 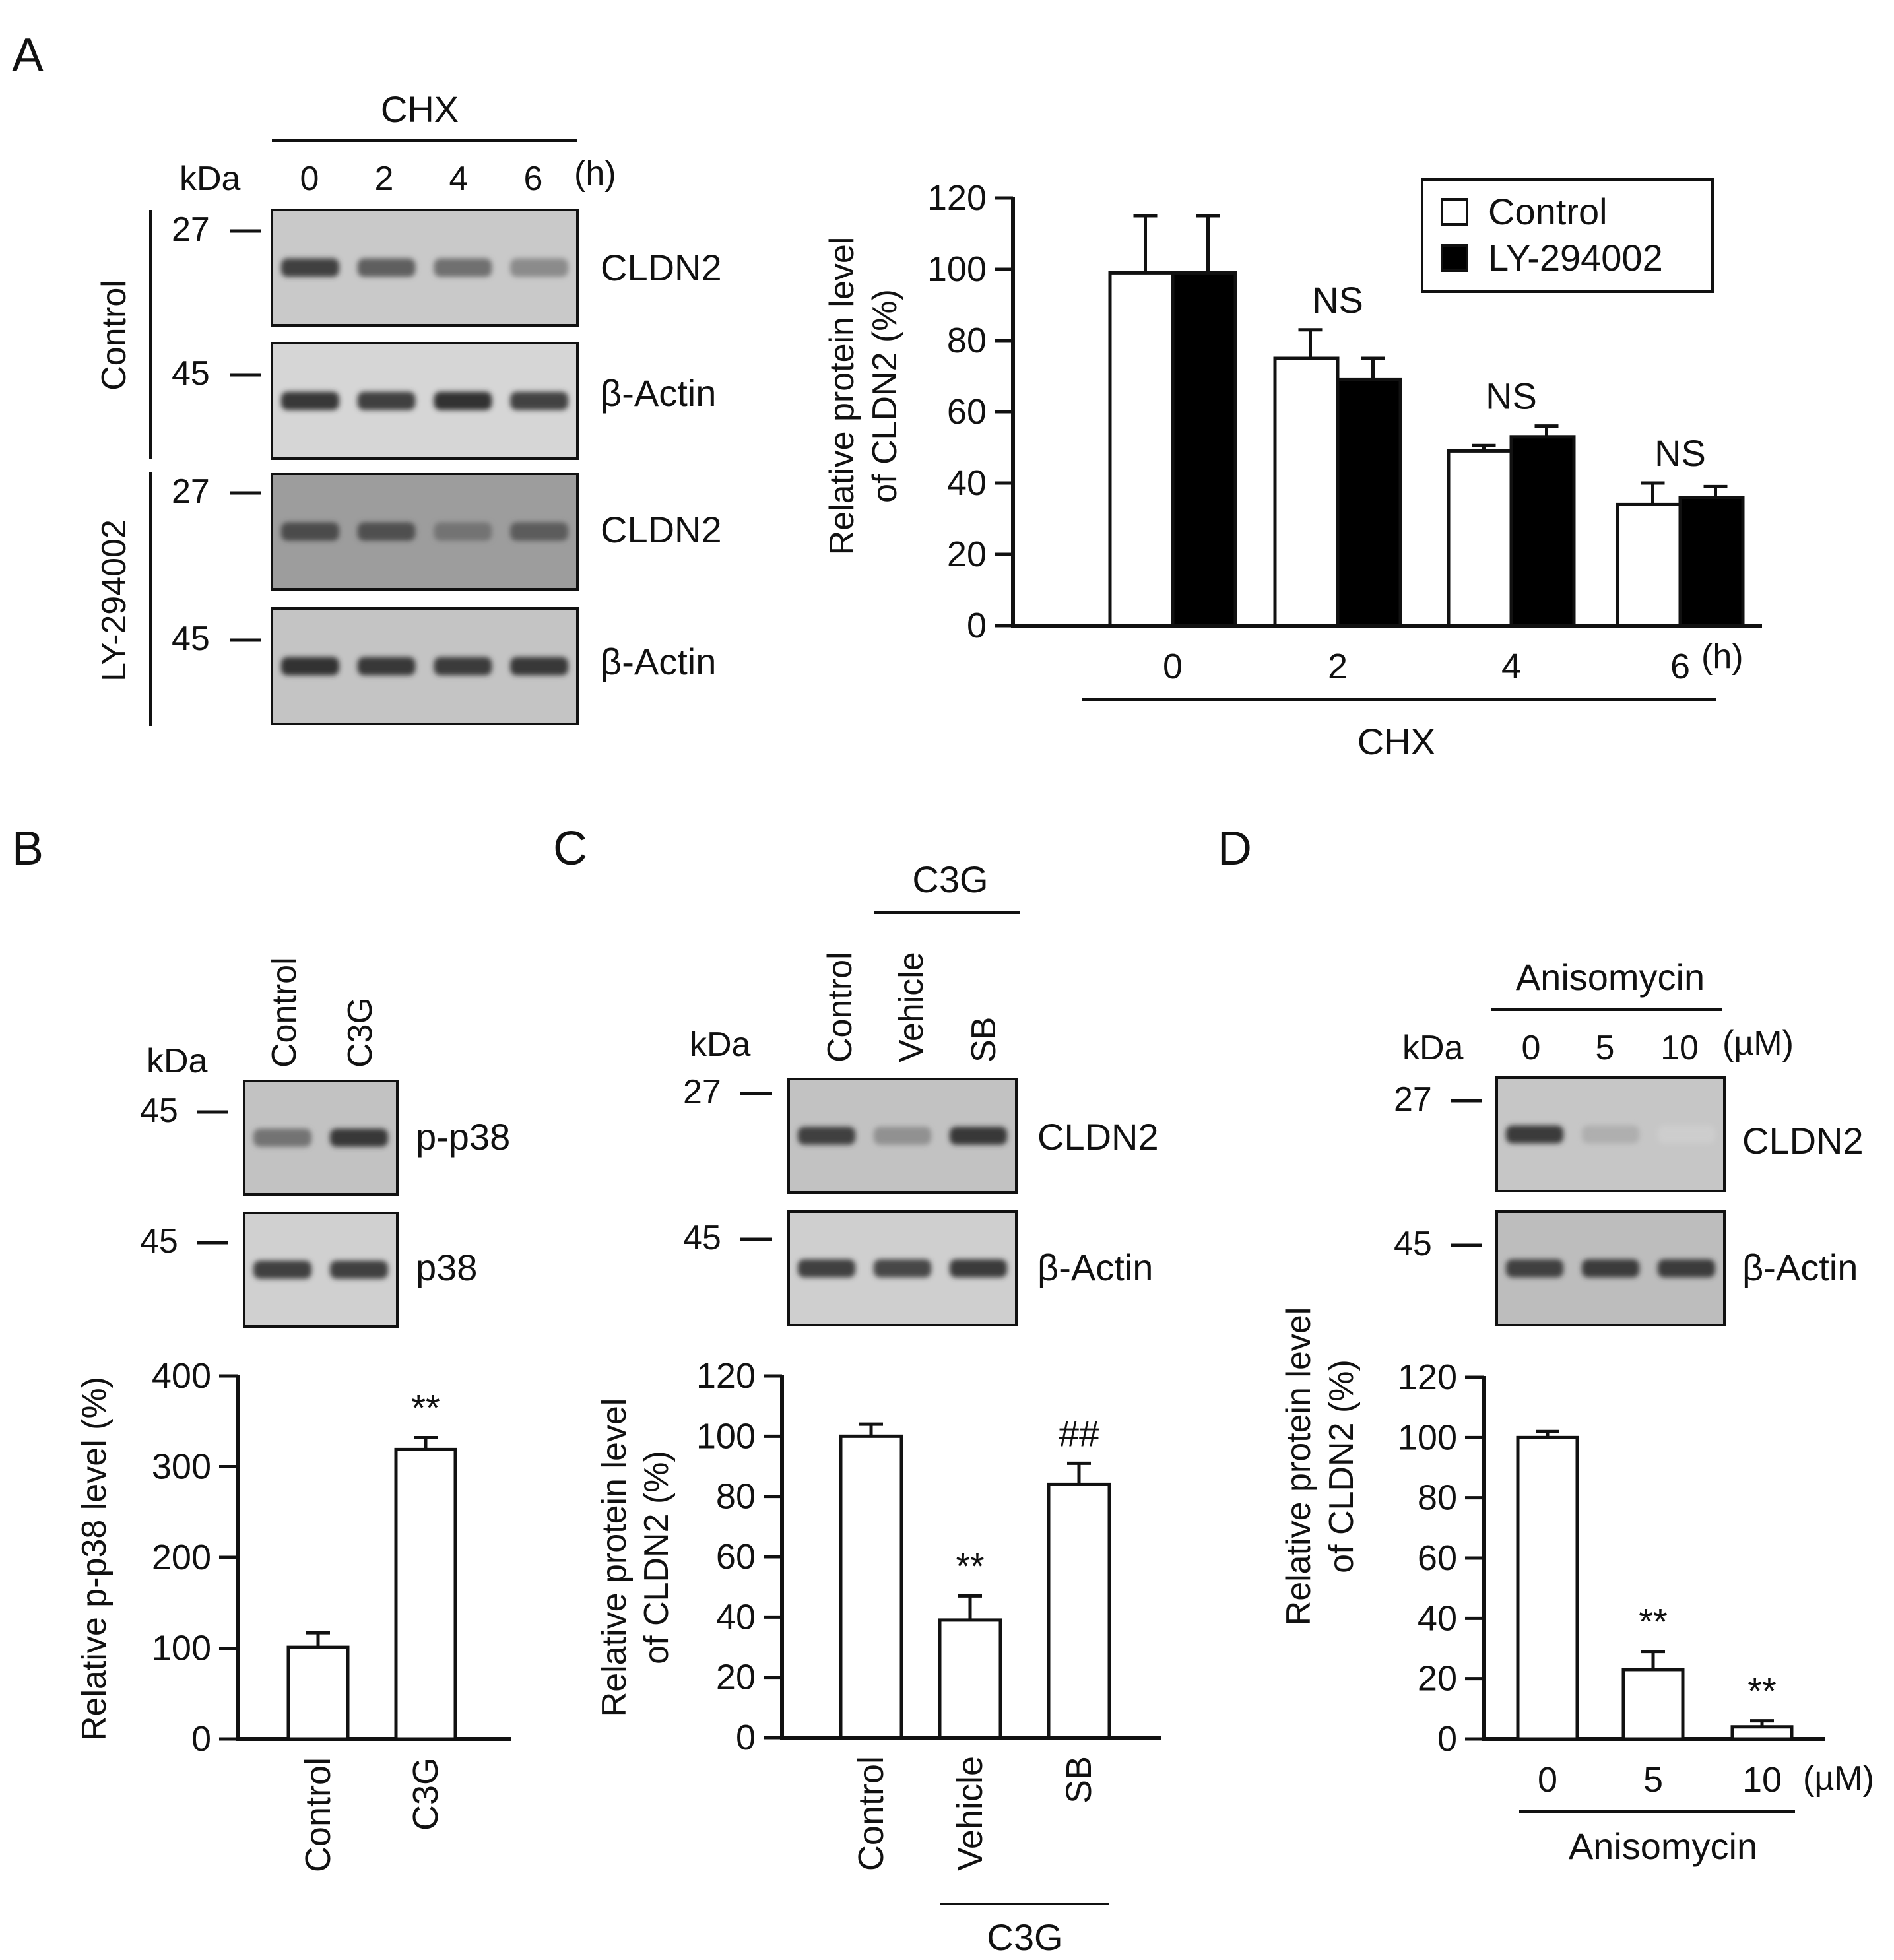 I want to click on chart-c-annotation-1-0: **, so click(x=970, y=1565).